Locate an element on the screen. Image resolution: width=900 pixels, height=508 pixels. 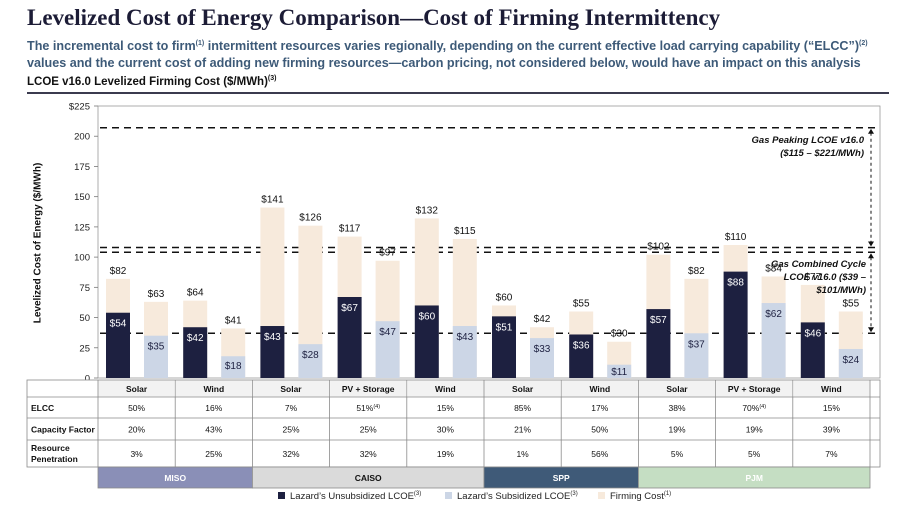
data-label-subsidized-total: $82 is located at coordinates (696, 271).